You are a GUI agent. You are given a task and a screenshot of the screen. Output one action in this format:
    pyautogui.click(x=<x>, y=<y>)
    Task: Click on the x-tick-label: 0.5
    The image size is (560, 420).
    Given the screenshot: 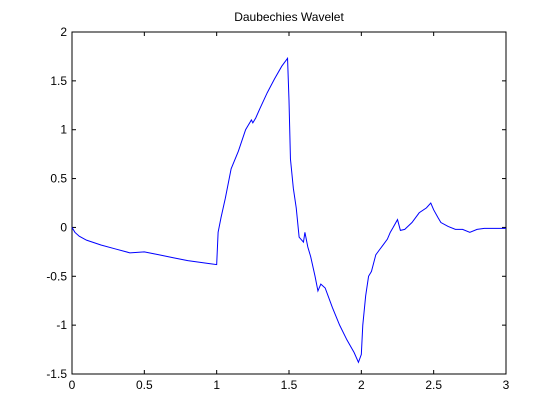 What is the action you would take?
    pyautogui.click(x=144, y=385)
    